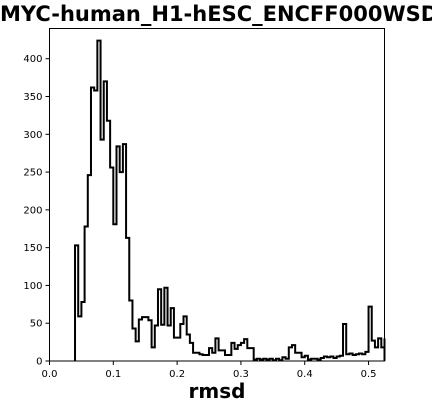  I want to click on y-tick-label: 250, so click(32, 173).